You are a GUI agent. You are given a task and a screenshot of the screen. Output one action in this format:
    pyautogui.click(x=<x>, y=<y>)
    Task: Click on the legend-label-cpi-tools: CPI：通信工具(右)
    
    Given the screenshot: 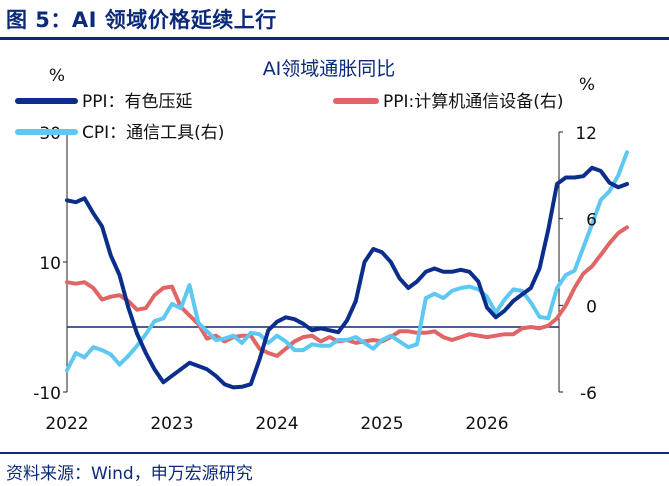 What is the action you would take?
    pyautogui.click(x=153, y=133)
    